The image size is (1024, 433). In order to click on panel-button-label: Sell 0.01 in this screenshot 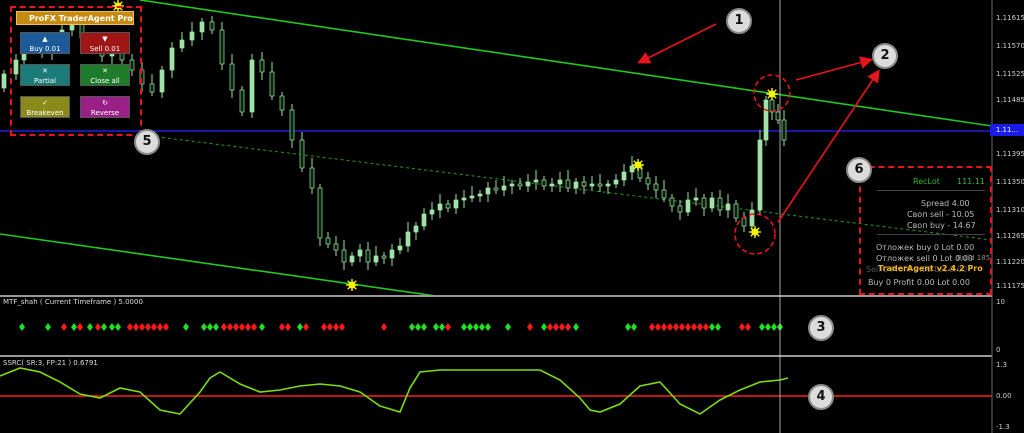, I will do `click(105, 49)`.